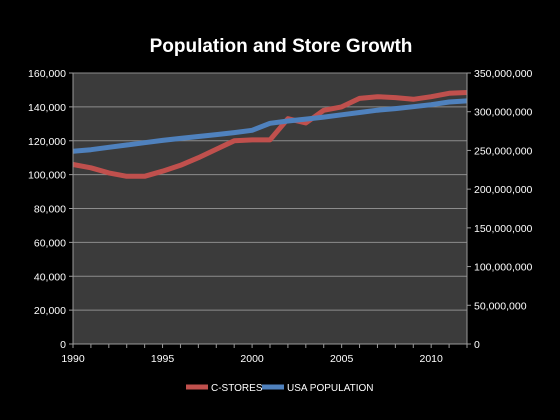 This screenshot has width=560, height=420. Describe the element at coordinates (503, 190) in the screenshot. I see `right-axis-tick-label: 200,000,000` at that location.